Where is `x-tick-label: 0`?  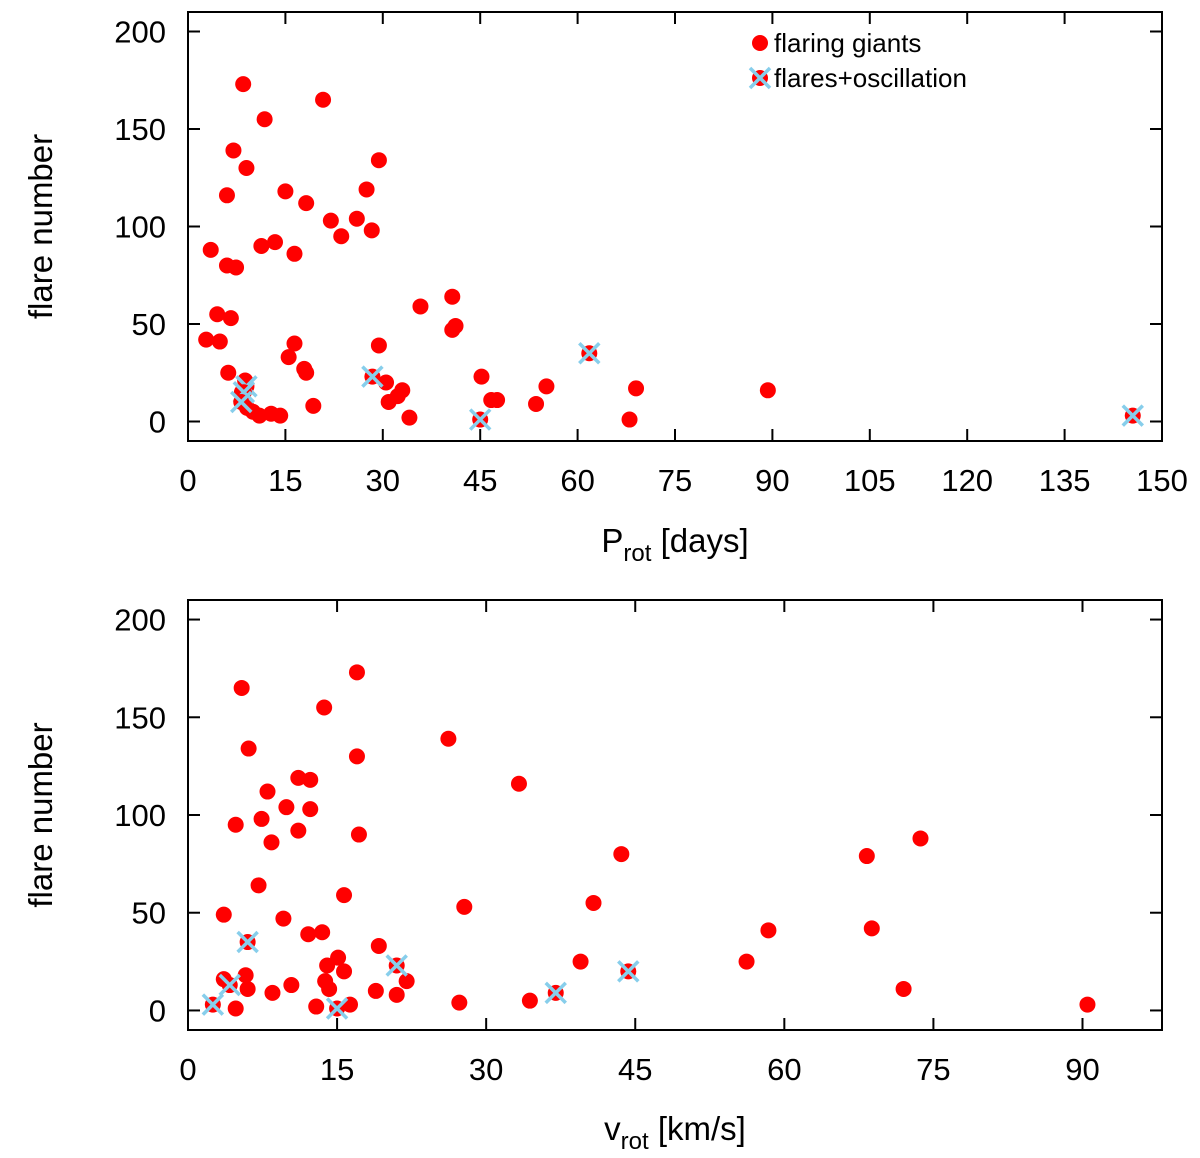 x-tick-label: 0 is located at coordinates (187, 480).